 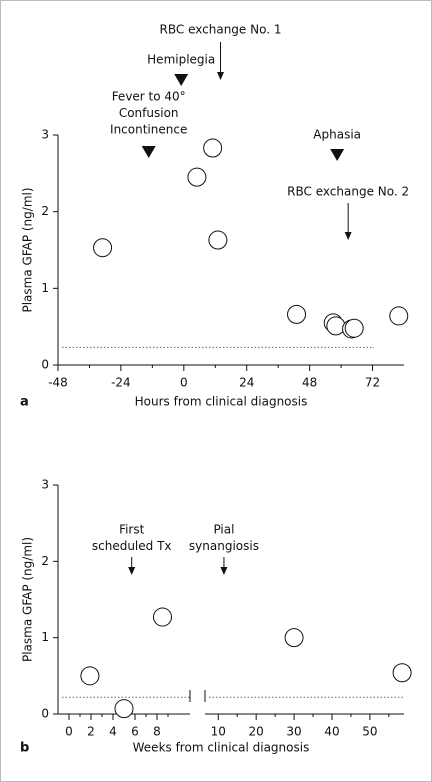 What do you see at coordinates (331, 732) in the screenshot?
I see `x-tick-label: 40` at bounding box center [331, 732].